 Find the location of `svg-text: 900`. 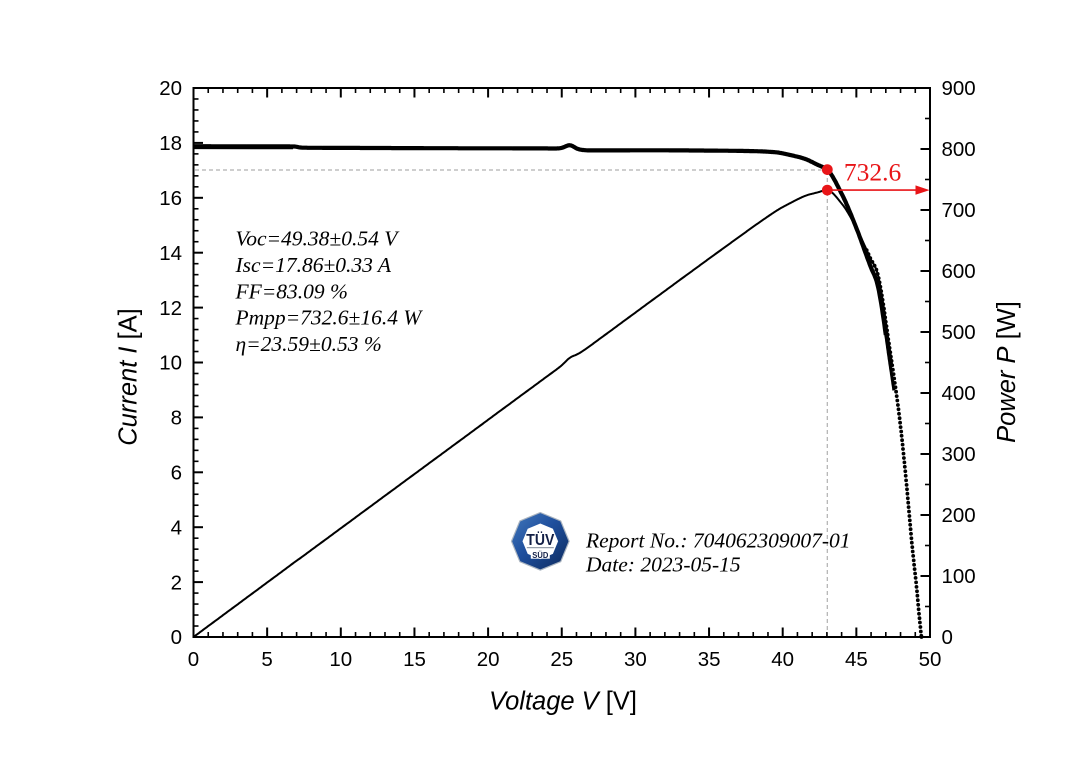

svg-text: 900 is located at coordinates (959, 88).